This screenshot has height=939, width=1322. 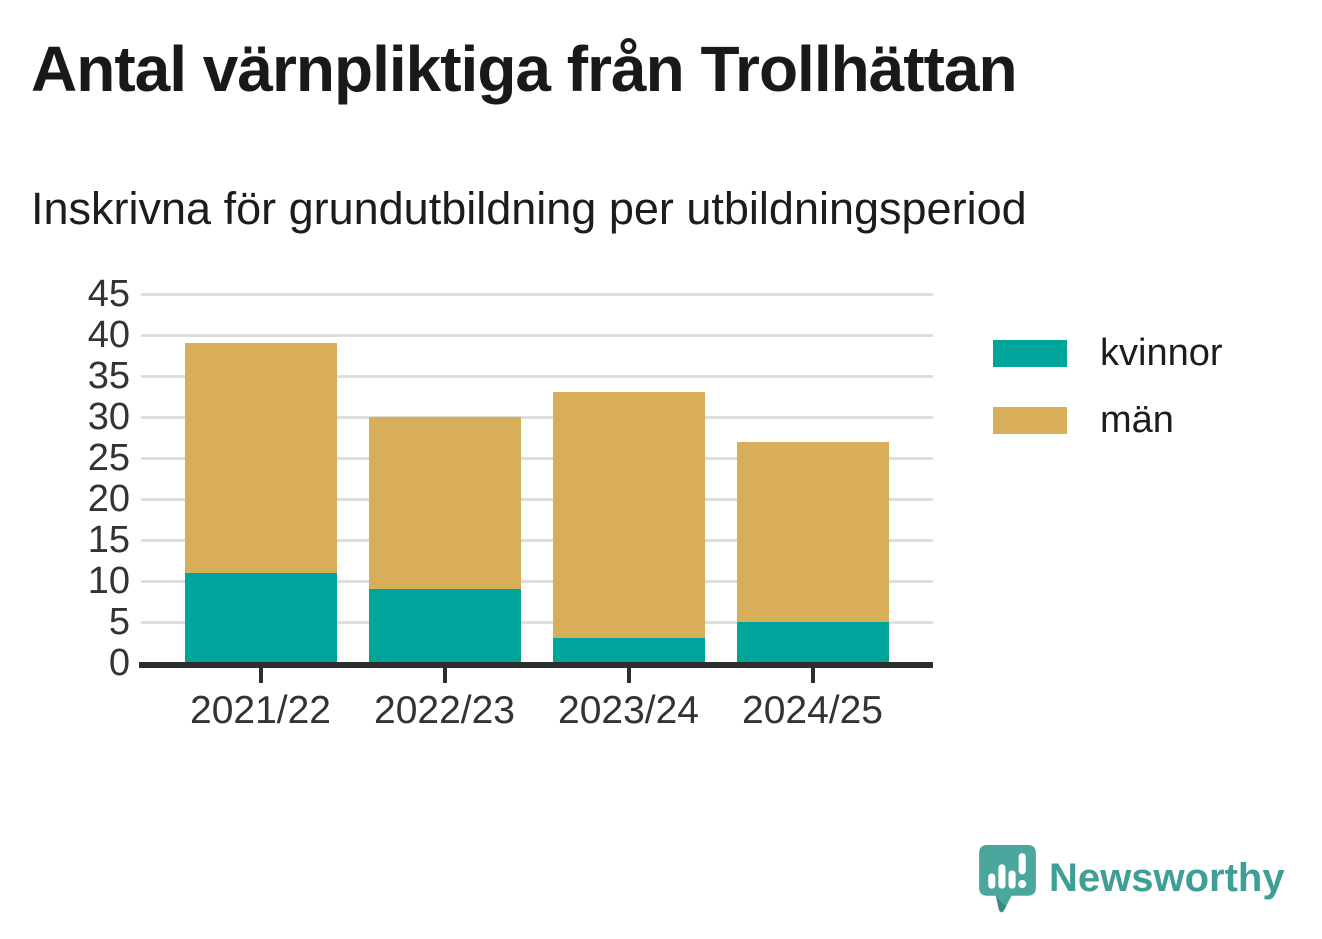 What do you see at coordinates (444, 626) in the screenshot?
I see `bar-2022-23-kvinnor` at bounding box center [444, 626].